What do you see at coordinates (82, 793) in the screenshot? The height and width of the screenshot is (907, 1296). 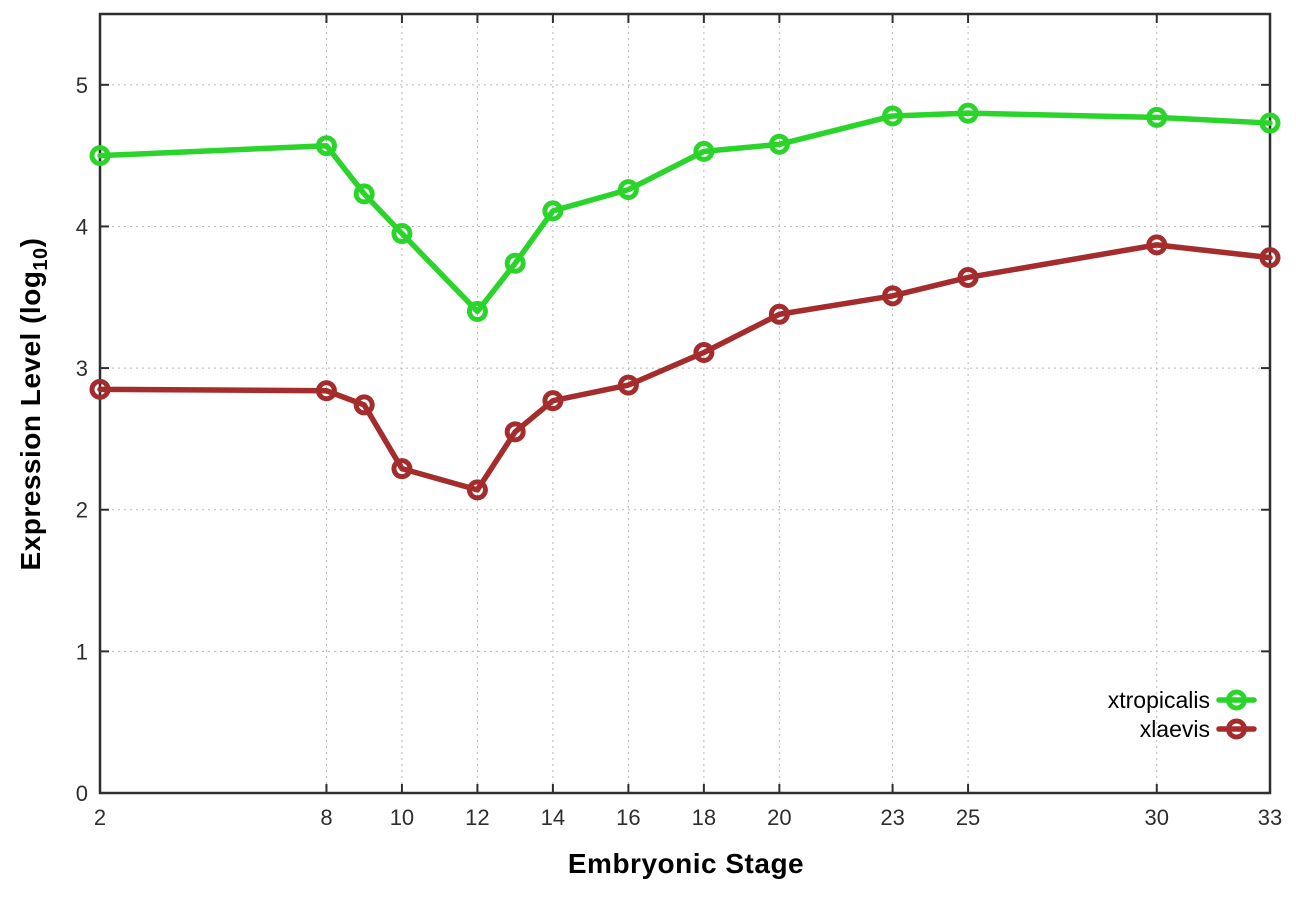 I see `y-tick-label: 0` at bounding box center [82, 793].